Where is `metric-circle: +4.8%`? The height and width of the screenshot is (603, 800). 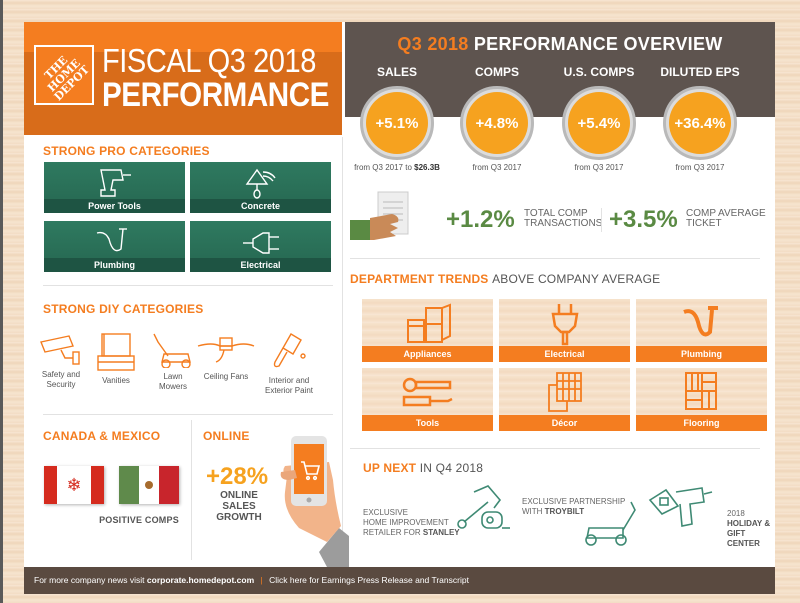
metric-circle: +4.8% is located at coordinates (497, 123).